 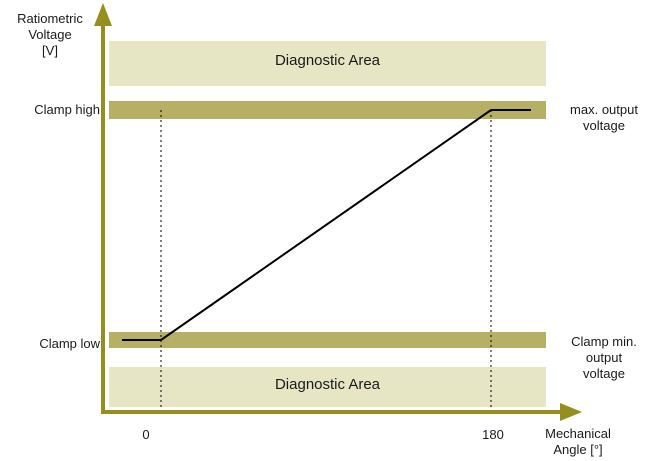 What do you see at coordinates (578, 449) in the screenshot?
I see `x-axis-label-line-2: Angle [°]` at bounding box center [578, 449].